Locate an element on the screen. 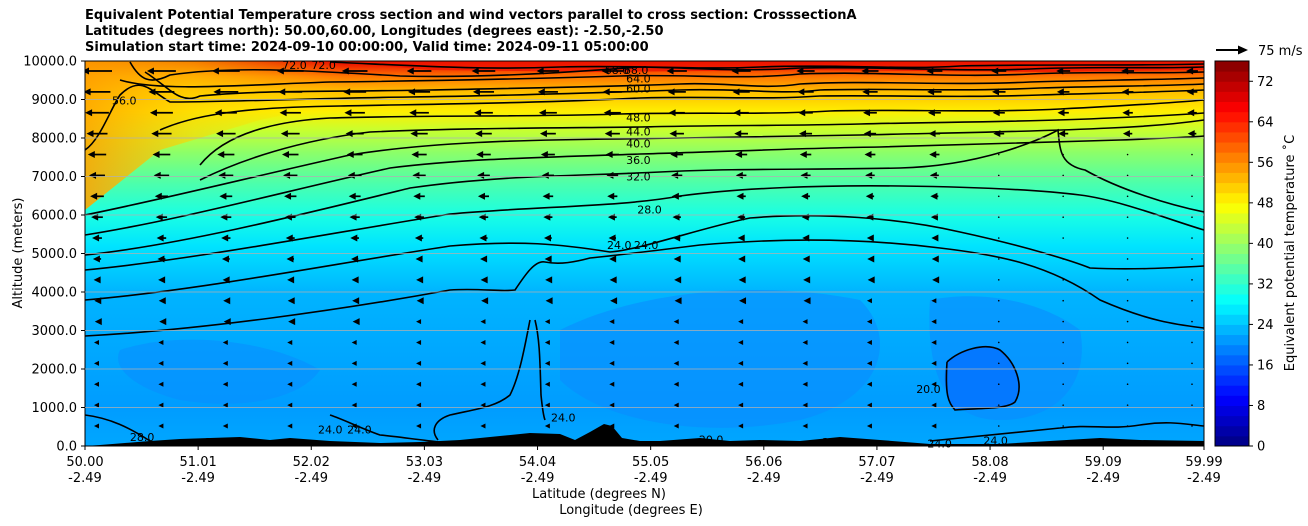  quiver-key: 75 m/s is located at coordinates (1259, 51).